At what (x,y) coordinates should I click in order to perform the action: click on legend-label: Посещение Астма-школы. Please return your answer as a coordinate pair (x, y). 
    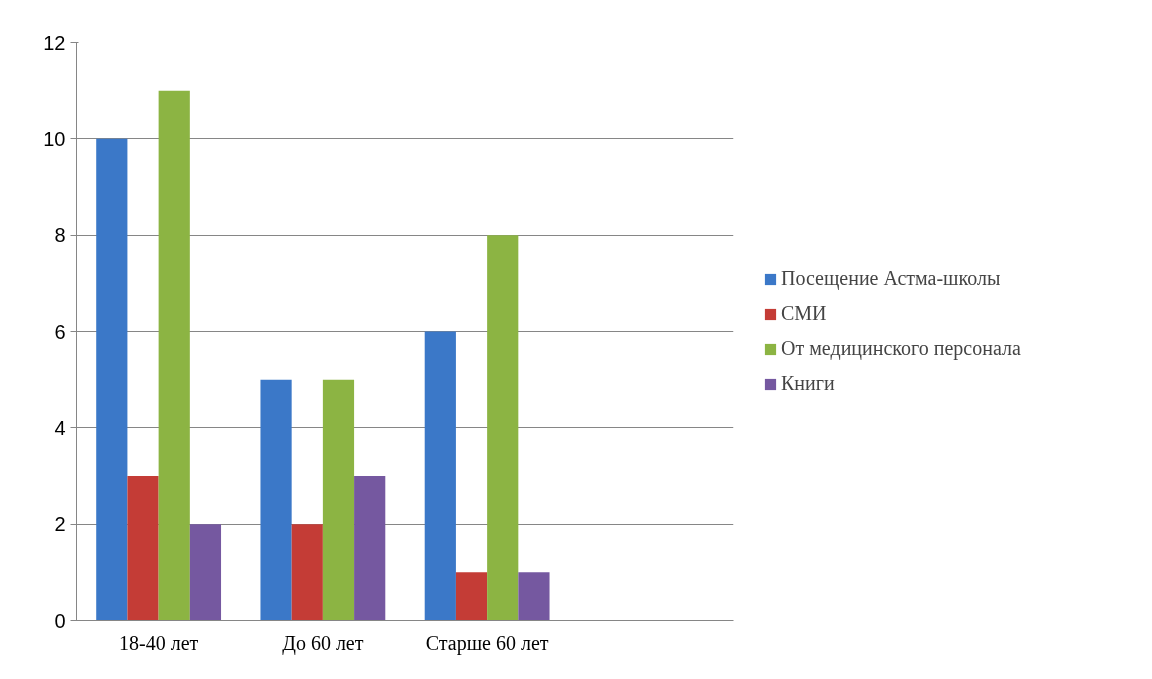
    Looking at the image, I should click on (891, 278).